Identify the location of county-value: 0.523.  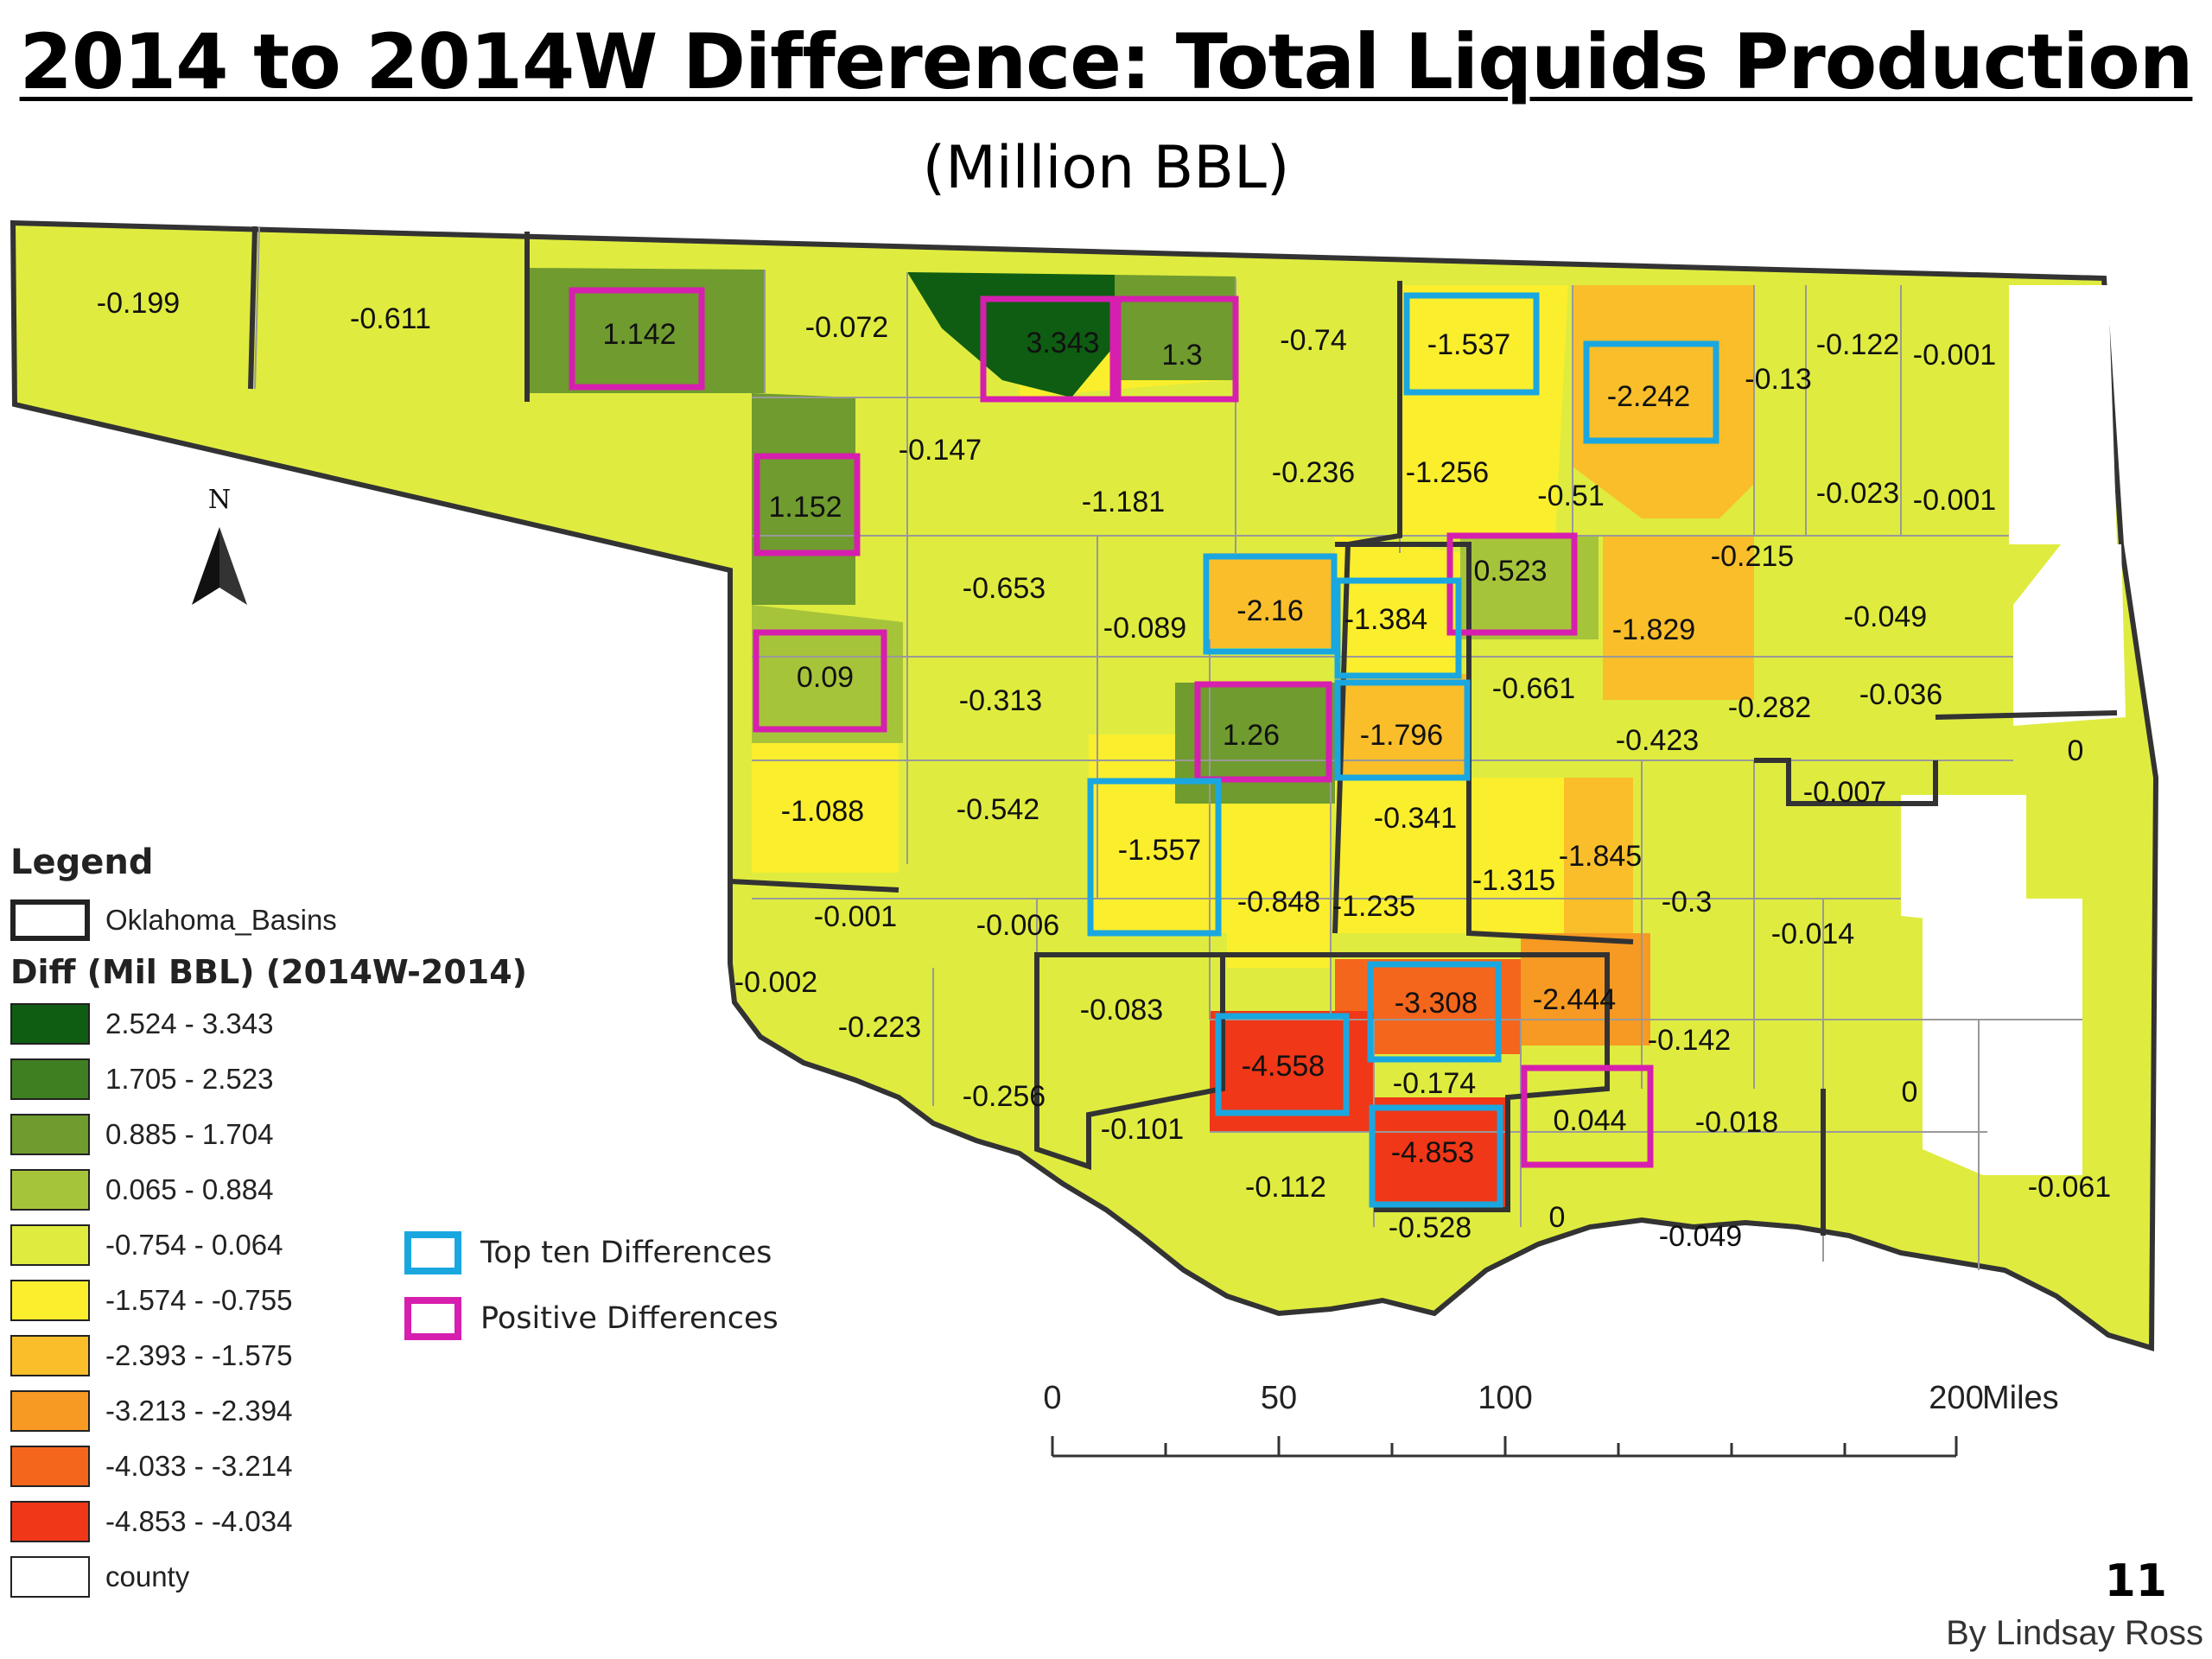
(1510, 571).